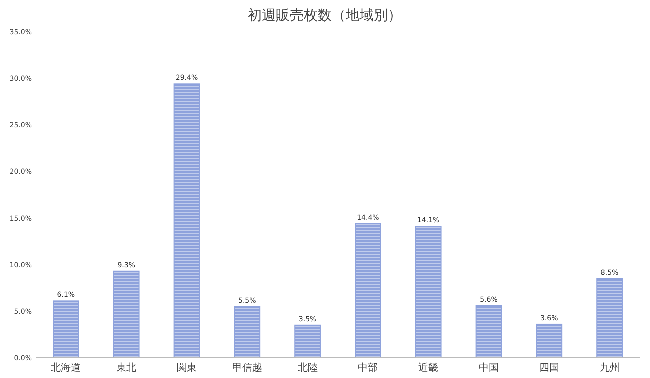  What do you see at coordinates (368, 368) in the screenshot?
I see `xtick: 中部` at bounding box center [368, 368].